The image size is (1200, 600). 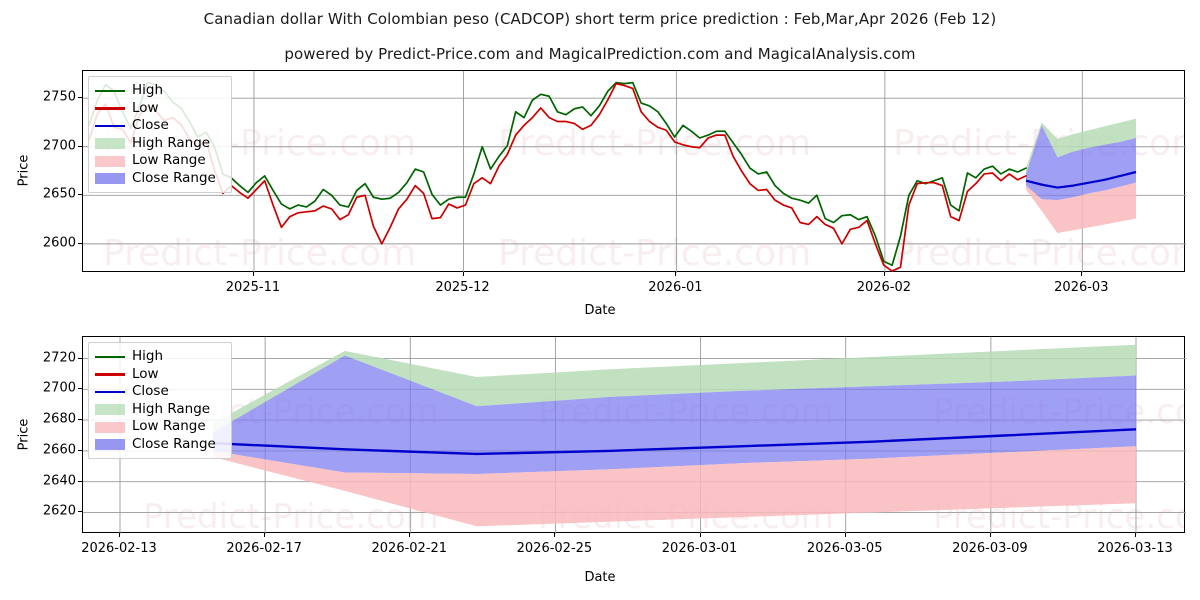 I want to click on bottom-chart-y-tick: 2720, so click(x=59, y=358).